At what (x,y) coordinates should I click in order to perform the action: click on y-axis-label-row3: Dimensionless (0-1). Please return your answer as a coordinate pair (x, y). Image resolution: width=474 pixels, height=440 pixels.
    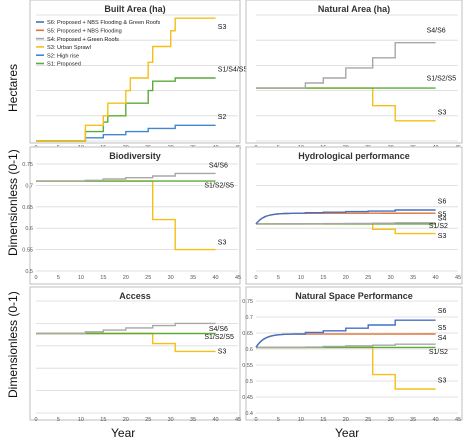
    Looking at the image, I should click on (13, 344).